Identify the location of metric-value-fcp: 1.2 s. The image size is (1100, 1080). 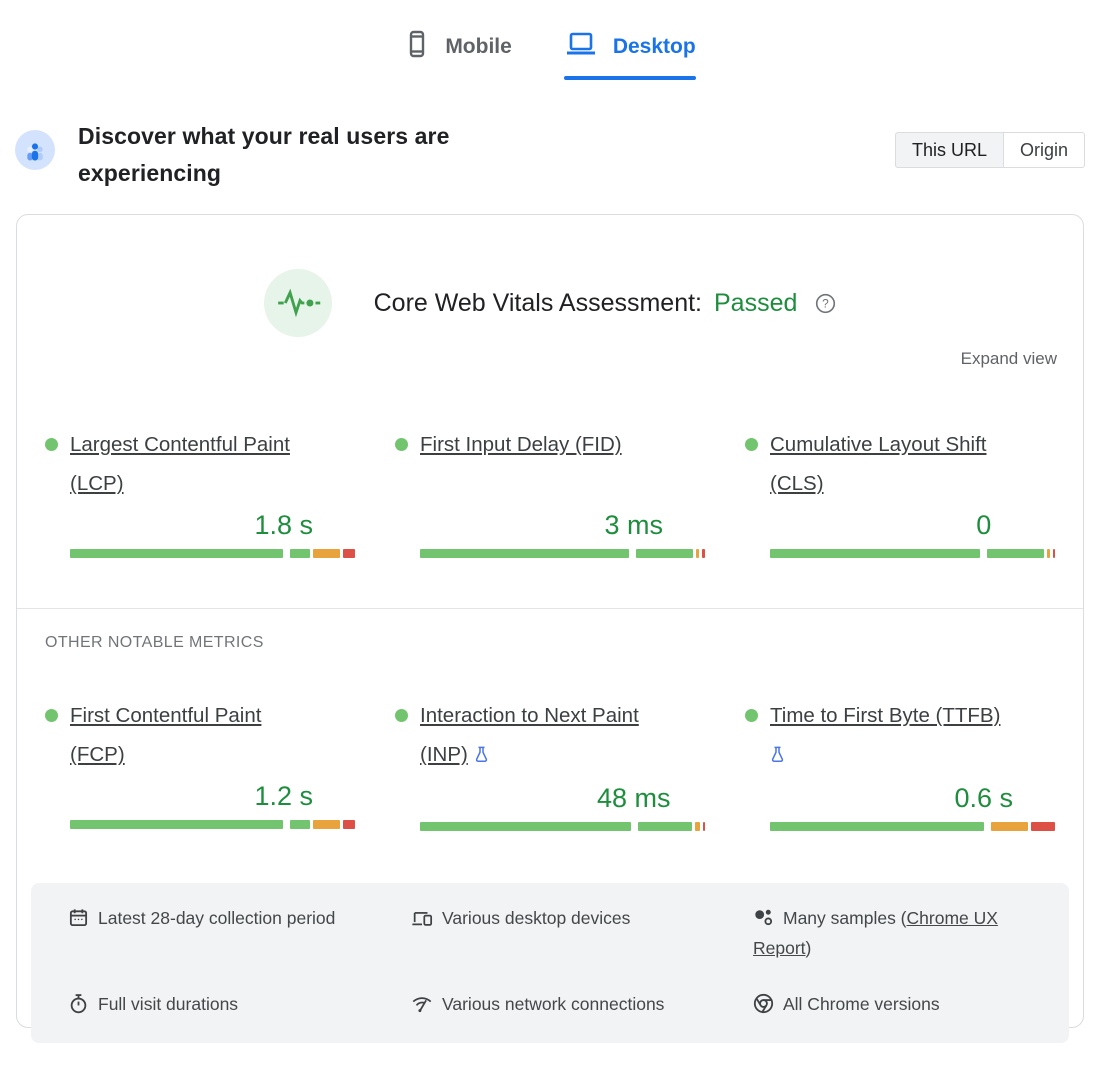
(284, 796).